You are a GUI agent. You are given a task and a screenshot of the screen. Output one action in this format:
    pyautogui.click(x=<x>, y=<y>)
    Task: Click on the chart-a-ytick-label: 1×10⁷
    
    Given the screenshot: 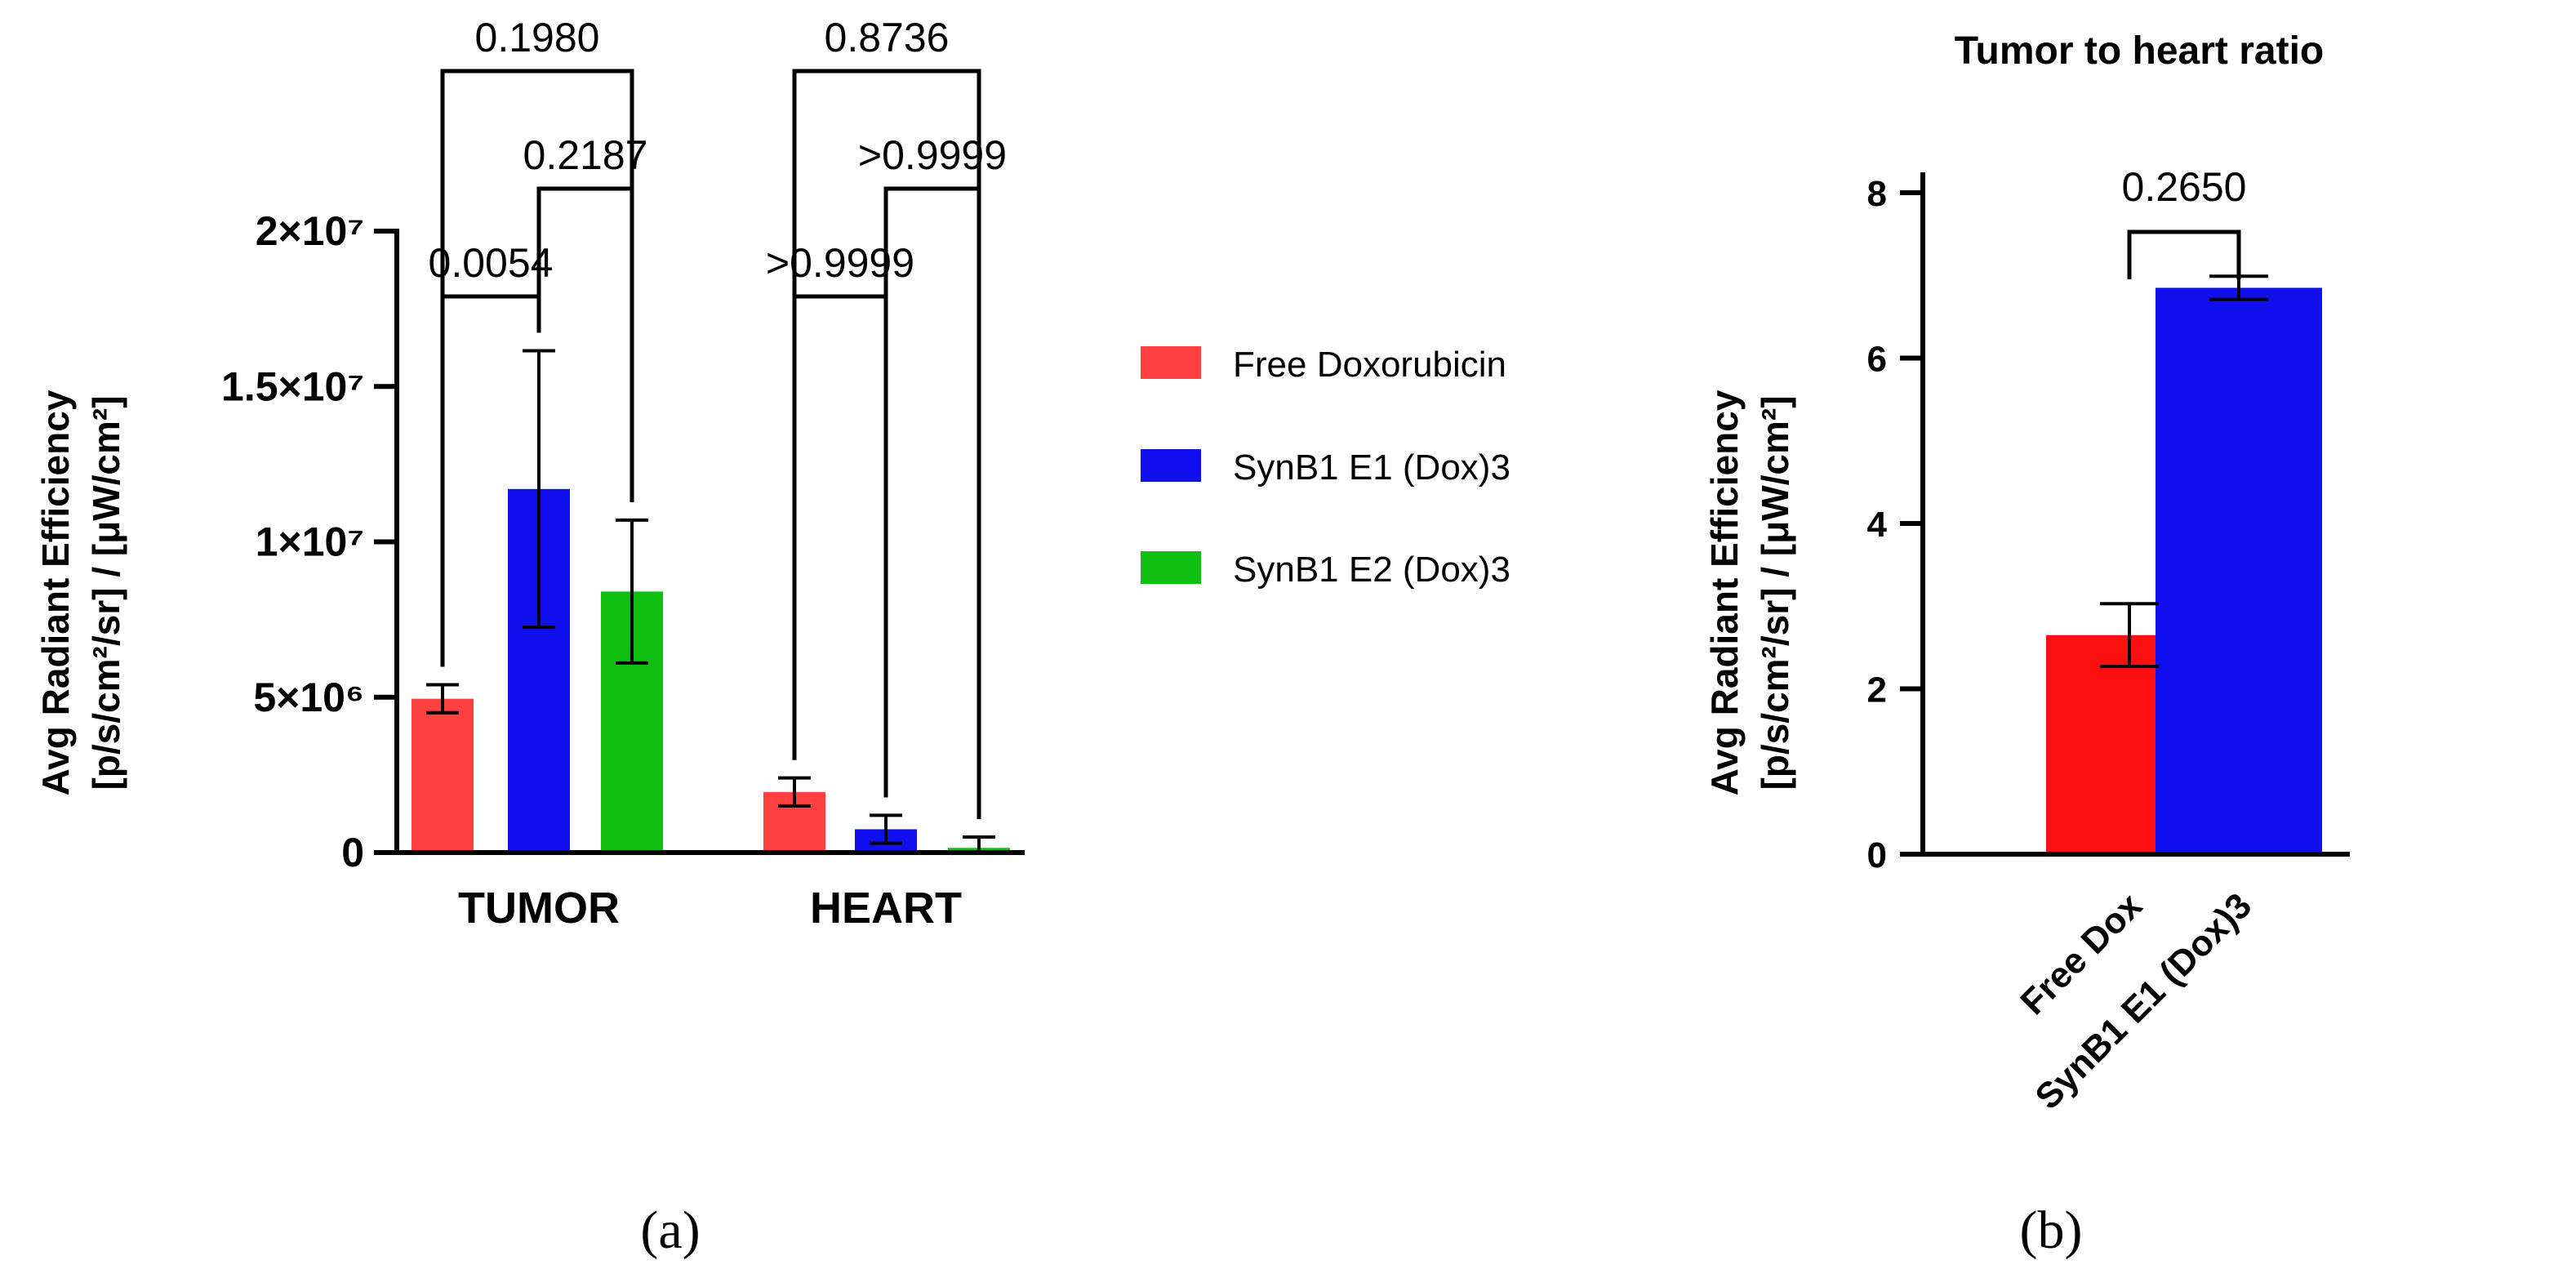 What is the action you would take?
    pyautogui.click(x=310, y=542)
    